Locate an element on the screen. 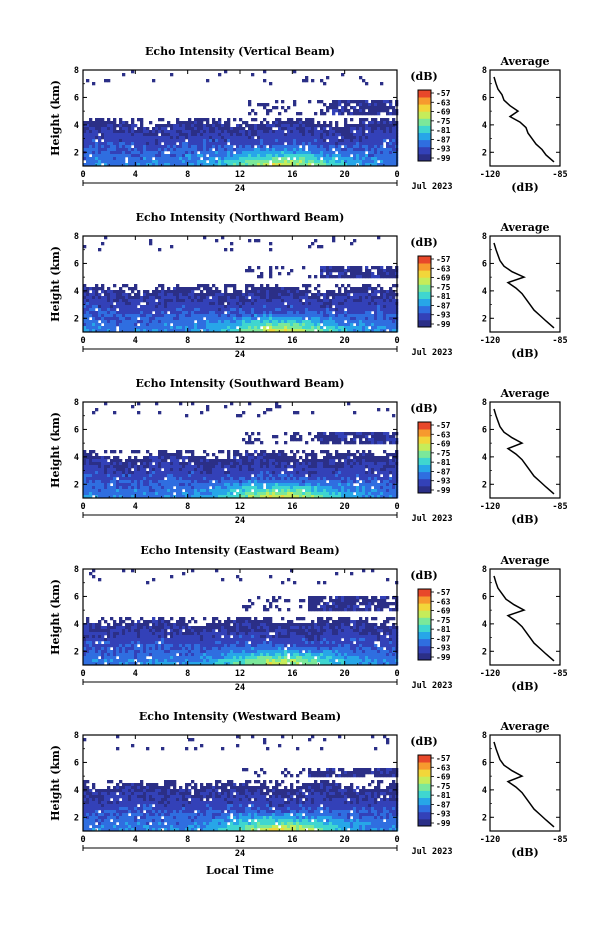 This screenshot has height=929, width=613. x-tick-label: 12 is located at coordinates (240, 341).